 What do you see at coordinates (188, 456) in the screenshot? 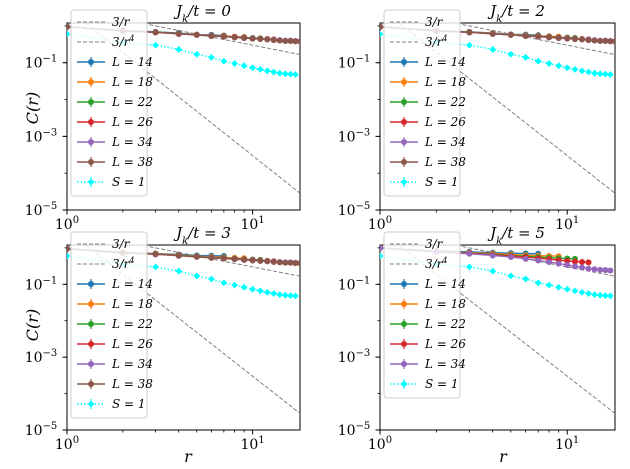
I see `xlabel-left: r` at bounding box center [188, 456].